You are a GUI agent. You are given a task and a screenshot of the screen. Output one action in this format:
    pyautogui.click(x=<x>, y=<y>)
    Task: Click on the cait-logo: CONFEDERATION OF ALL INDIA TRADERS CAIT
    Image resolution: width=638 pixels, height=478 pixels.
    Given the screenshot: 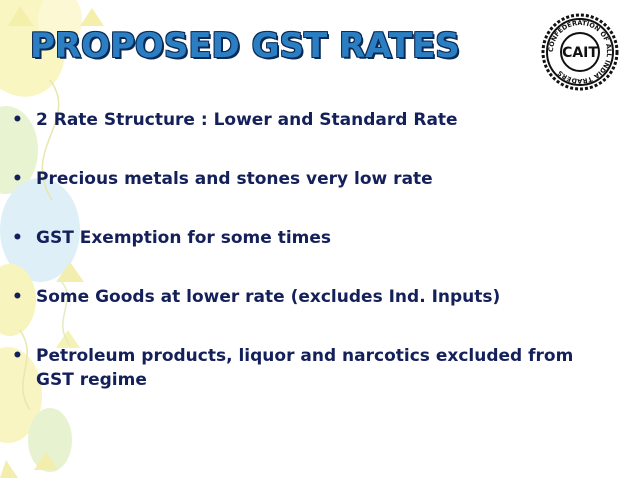 What is the action you would take?
    pyautogui.click(x=580, y=52)
    